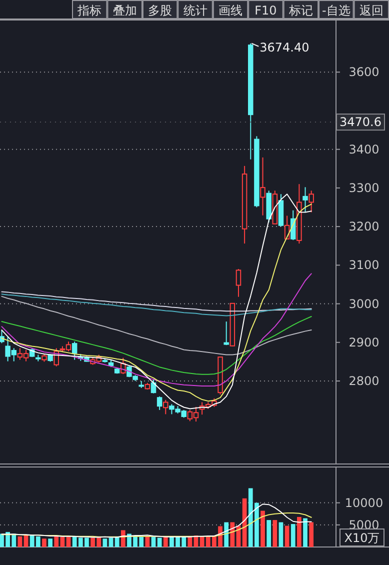 This screenshot has width=389, height=565. Describe the element at coordinates (364, 187) in the screenshot. I see `y-tick-label: 3300` at that location.